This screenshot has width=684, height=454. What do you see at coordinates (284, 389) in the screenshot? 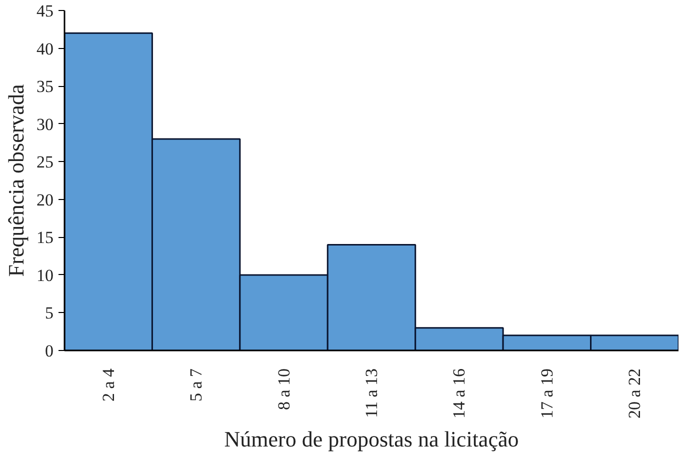
I see `x-tick-label: 8 a 10` at bounding box center [284, 389].